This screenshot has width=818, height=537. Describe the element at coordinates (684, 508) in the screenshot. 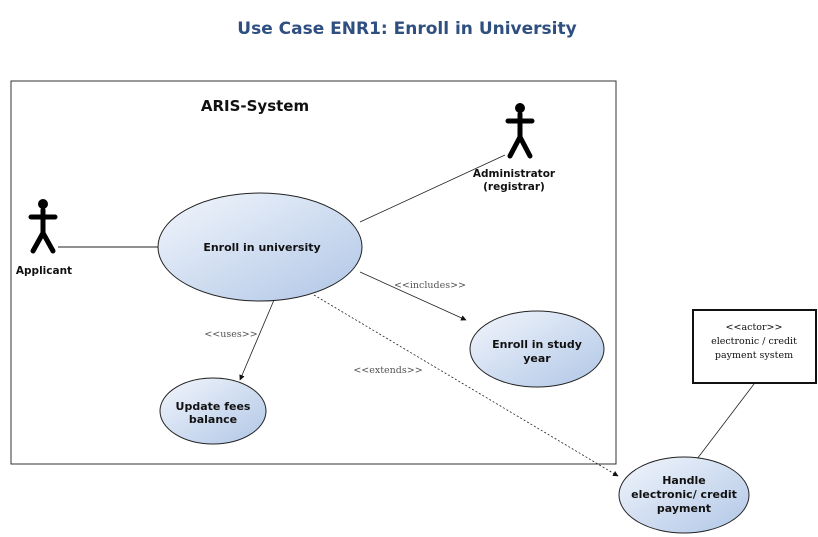

I see `handle-payment-label-3: payment` at that location.